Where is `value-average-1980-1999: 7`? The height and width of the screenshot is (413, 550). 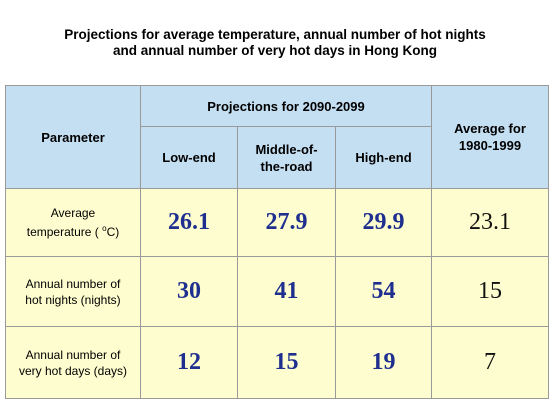
value-average-1980-1999: 7 is located at coordinates (490, 362).